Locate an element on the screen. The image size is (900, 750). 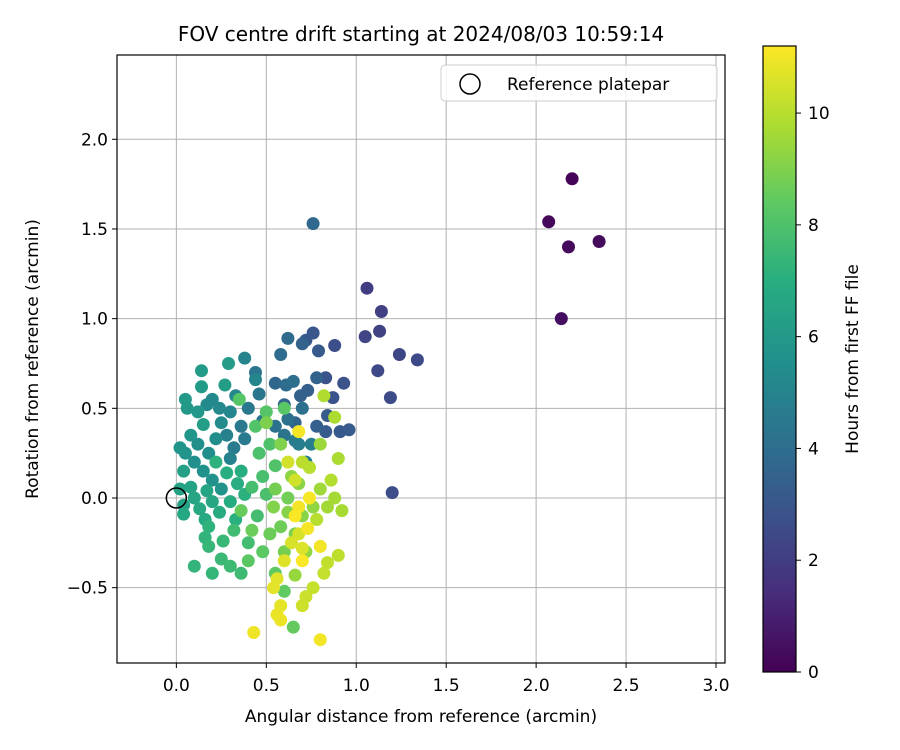
colorbar-tick-label: 4 is located at coordinates (813, 449).